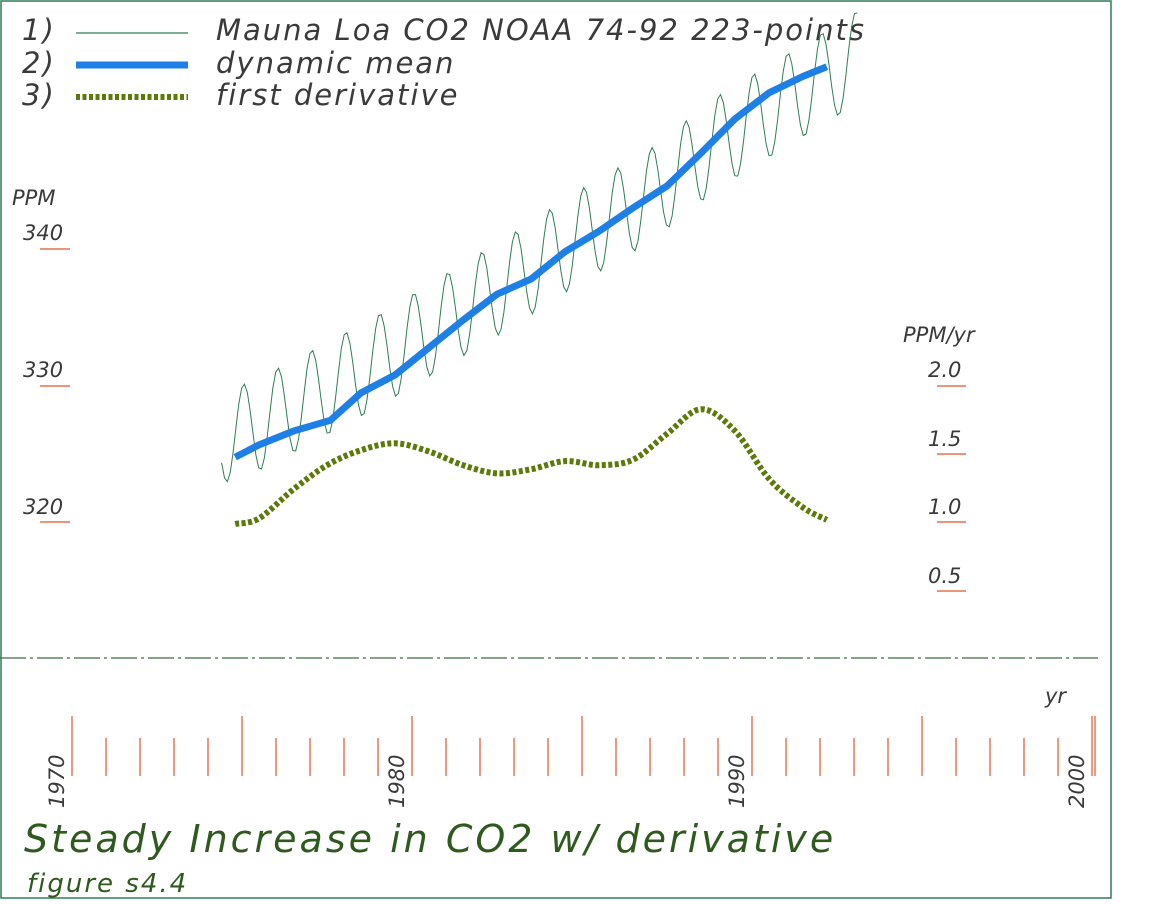 This screenshot has height=905, width=1152. What do you see at coordinates (43, 370) in the screenshot?
I see `y-tick-left-330: 330` at bounding box center [43, 370].